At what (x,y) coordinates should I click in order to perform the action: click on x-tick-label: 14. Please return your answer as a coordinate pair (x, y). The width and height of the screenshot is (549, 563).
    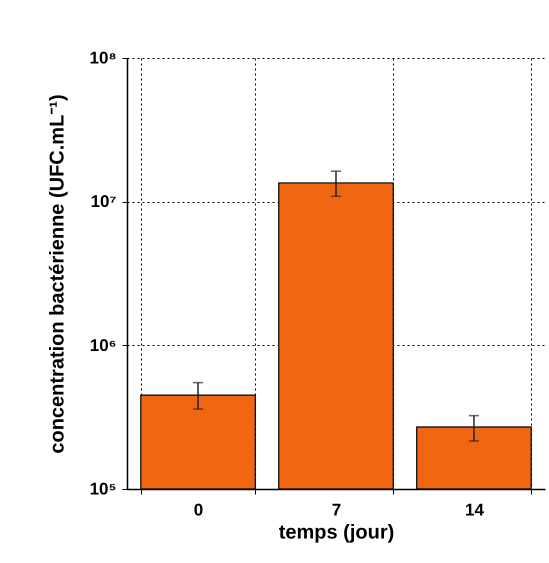
    Looking at the image, I should click on (474, 510).